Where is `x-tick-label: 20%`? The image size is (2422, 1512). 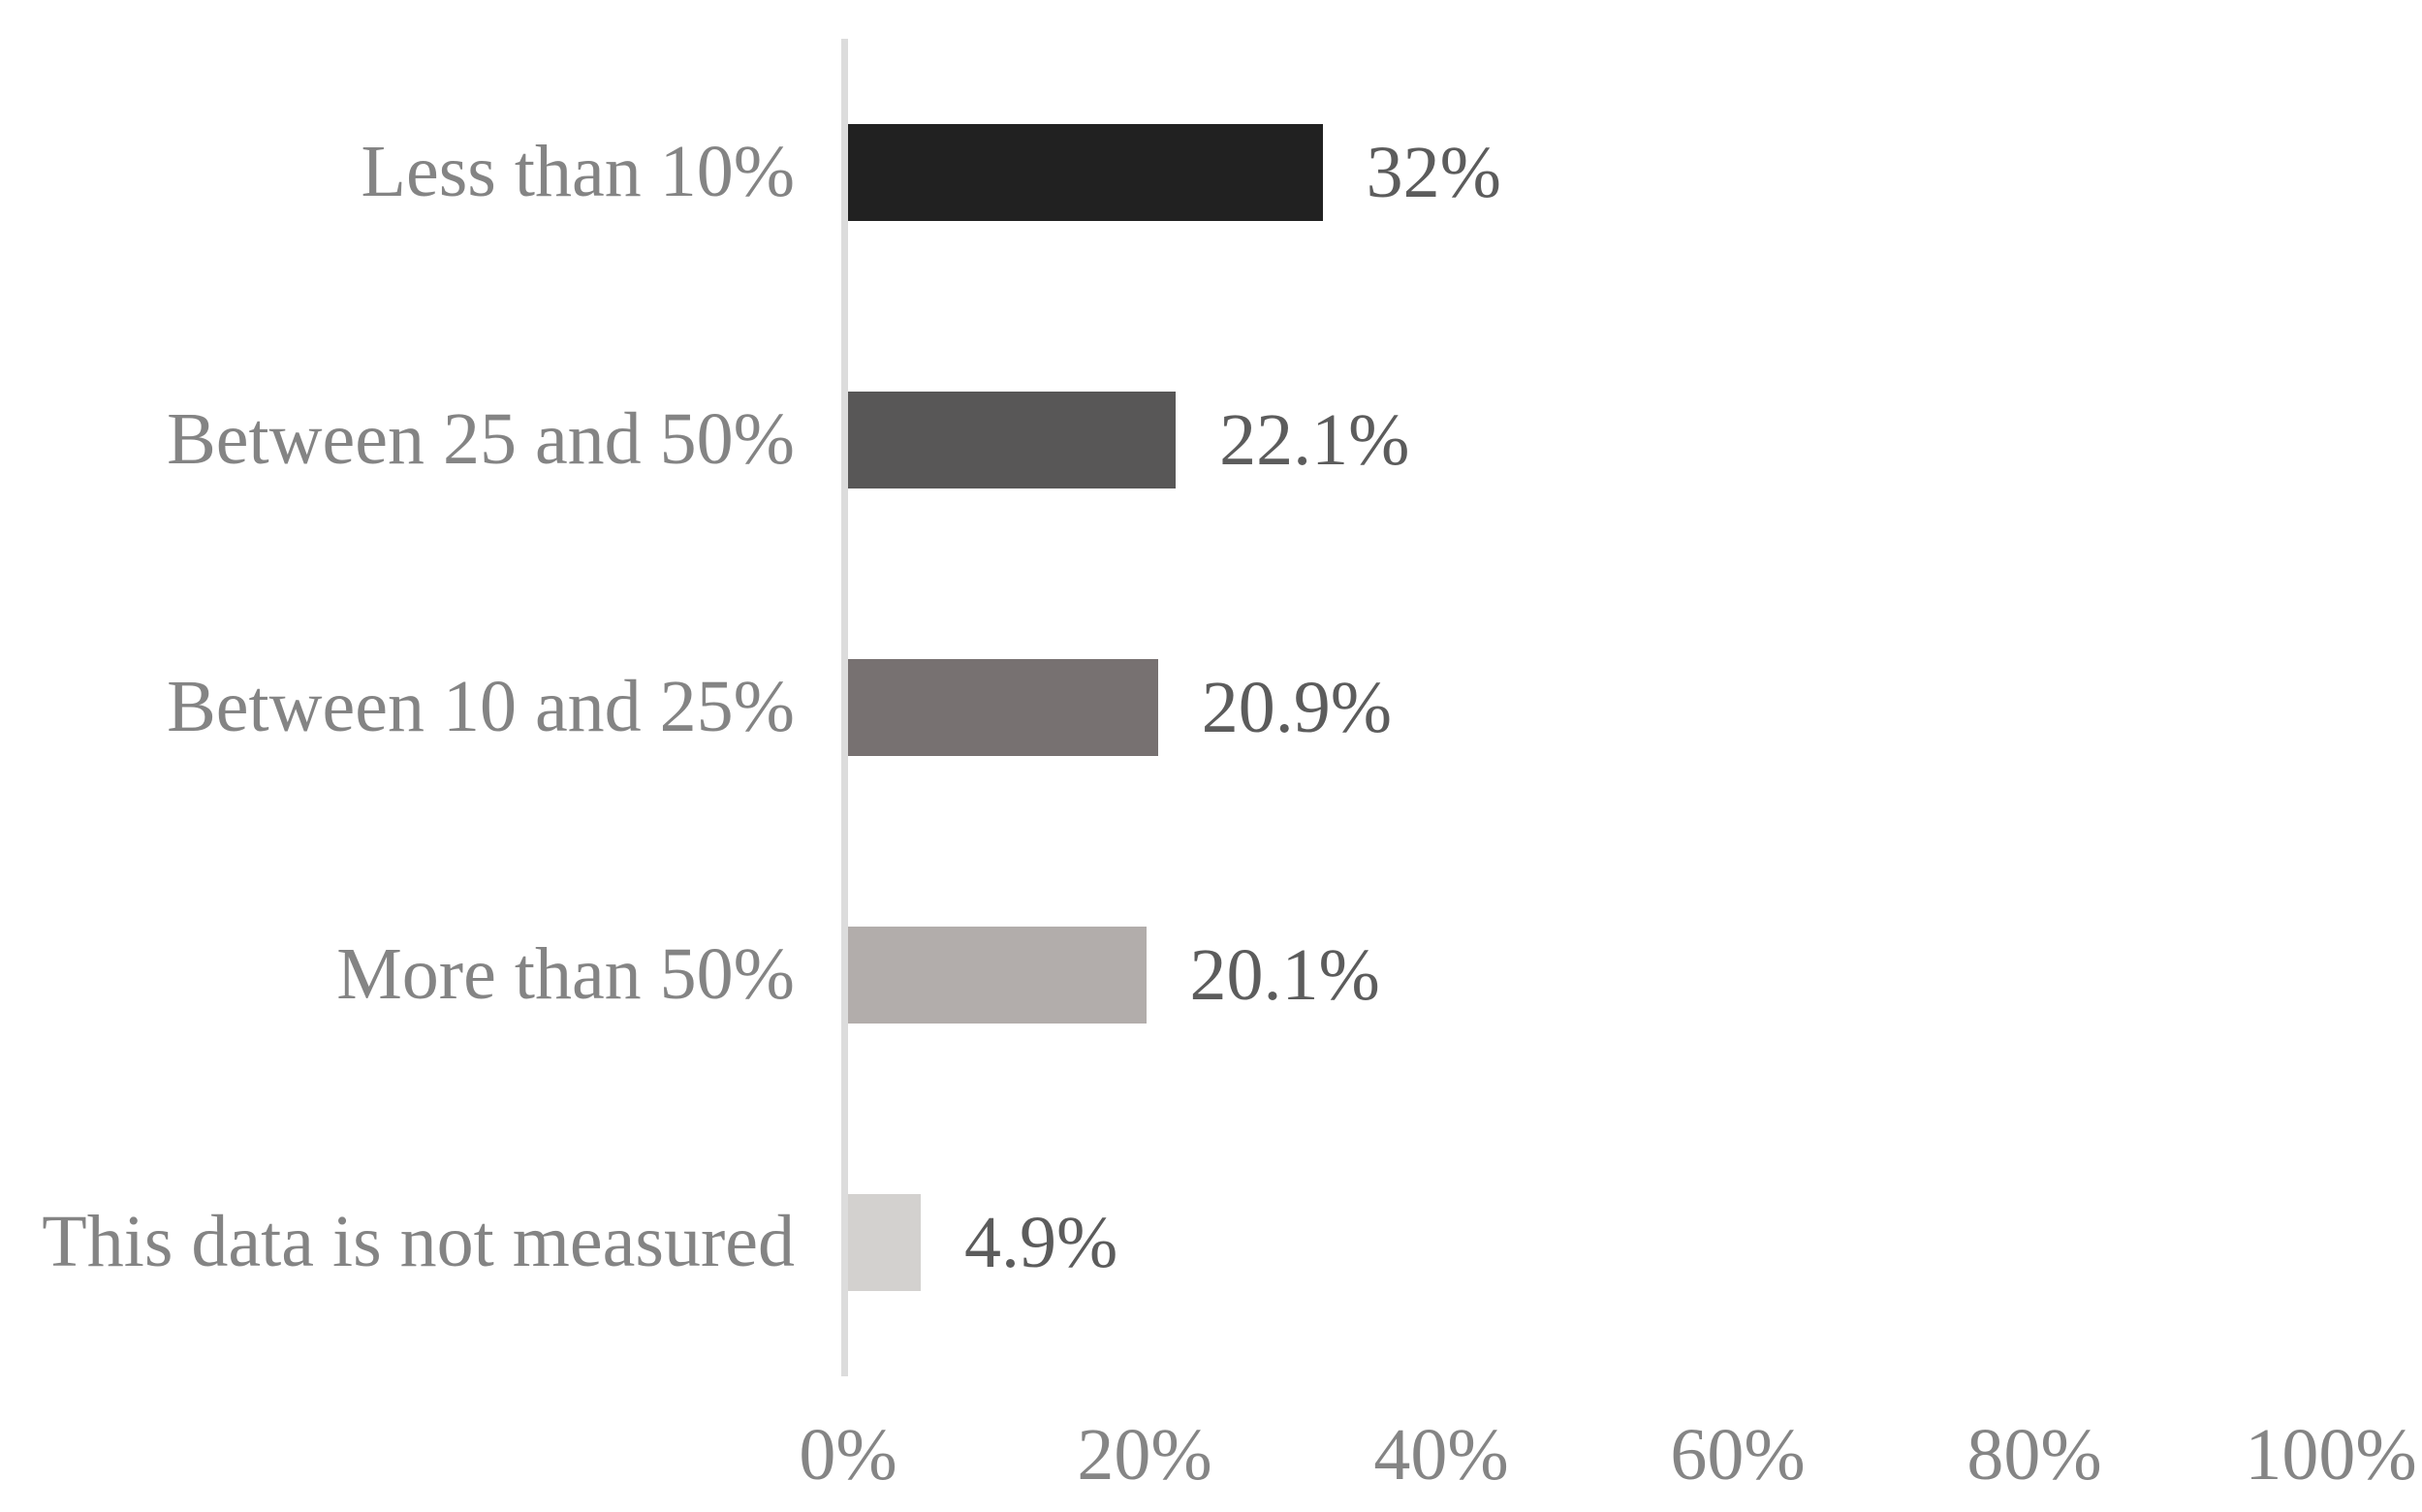 x-tick-label: 20% is located at coordinates (1144, 1455).